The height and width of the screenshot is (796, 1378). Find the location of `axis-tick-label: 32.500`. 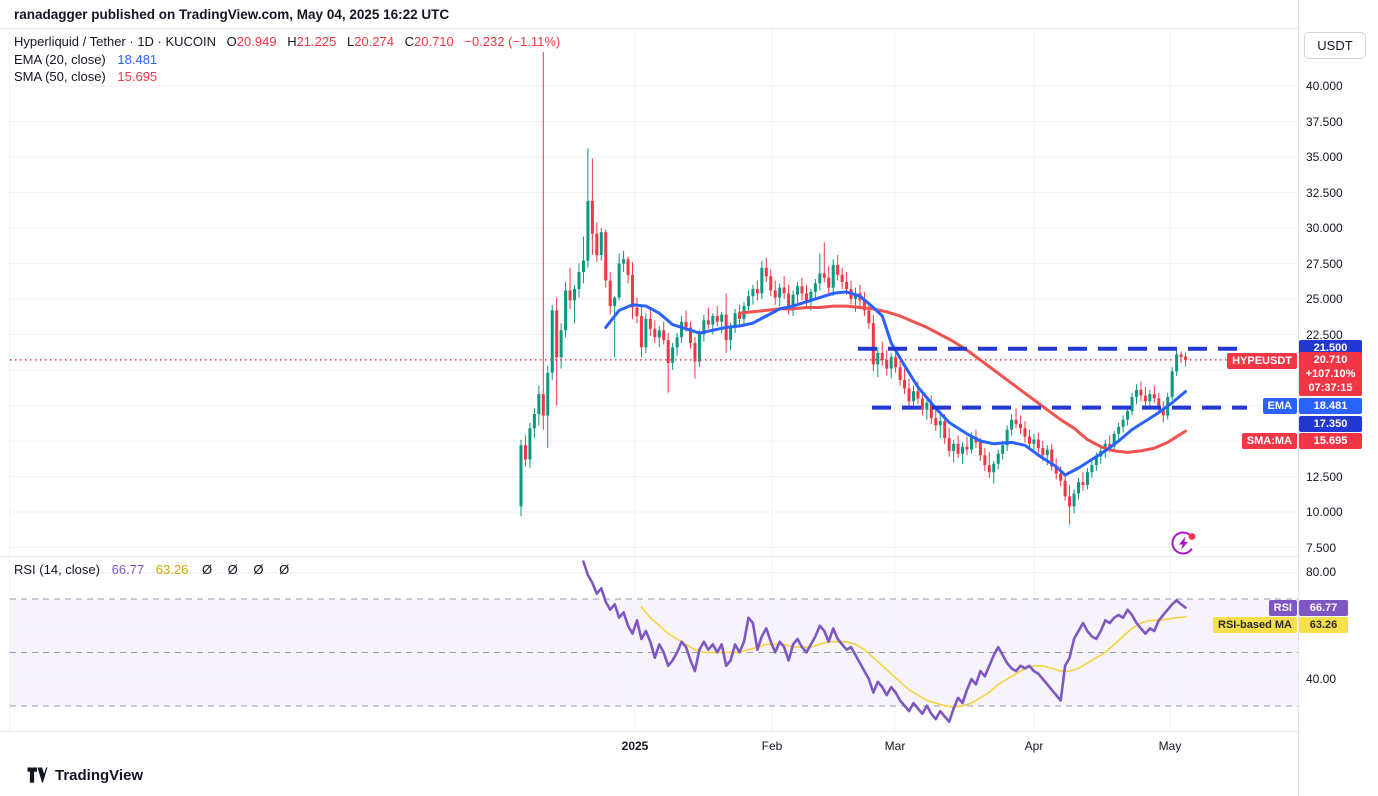

axis-tick-label: 32.500 is located at coordinates (1324, 192).